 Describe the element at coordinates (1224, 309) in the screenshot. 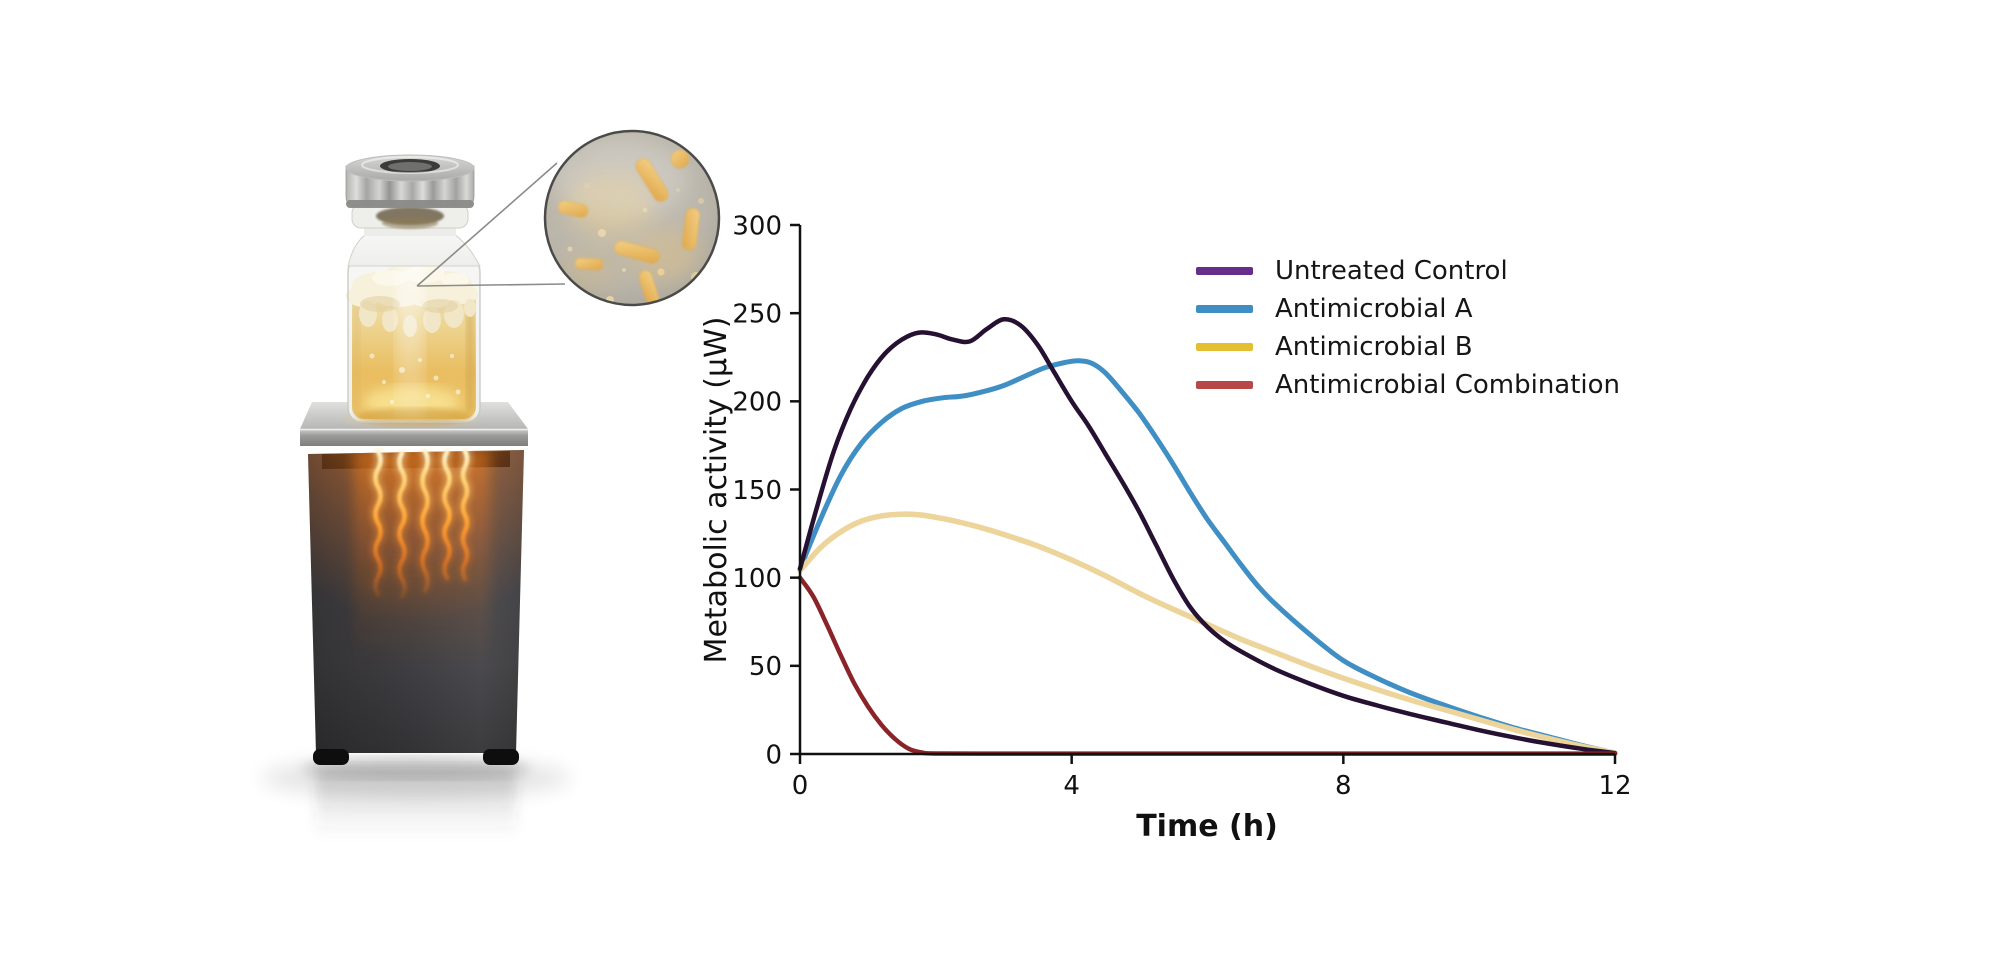

I see `legend-swatch-antimicrobial-a` at that location.